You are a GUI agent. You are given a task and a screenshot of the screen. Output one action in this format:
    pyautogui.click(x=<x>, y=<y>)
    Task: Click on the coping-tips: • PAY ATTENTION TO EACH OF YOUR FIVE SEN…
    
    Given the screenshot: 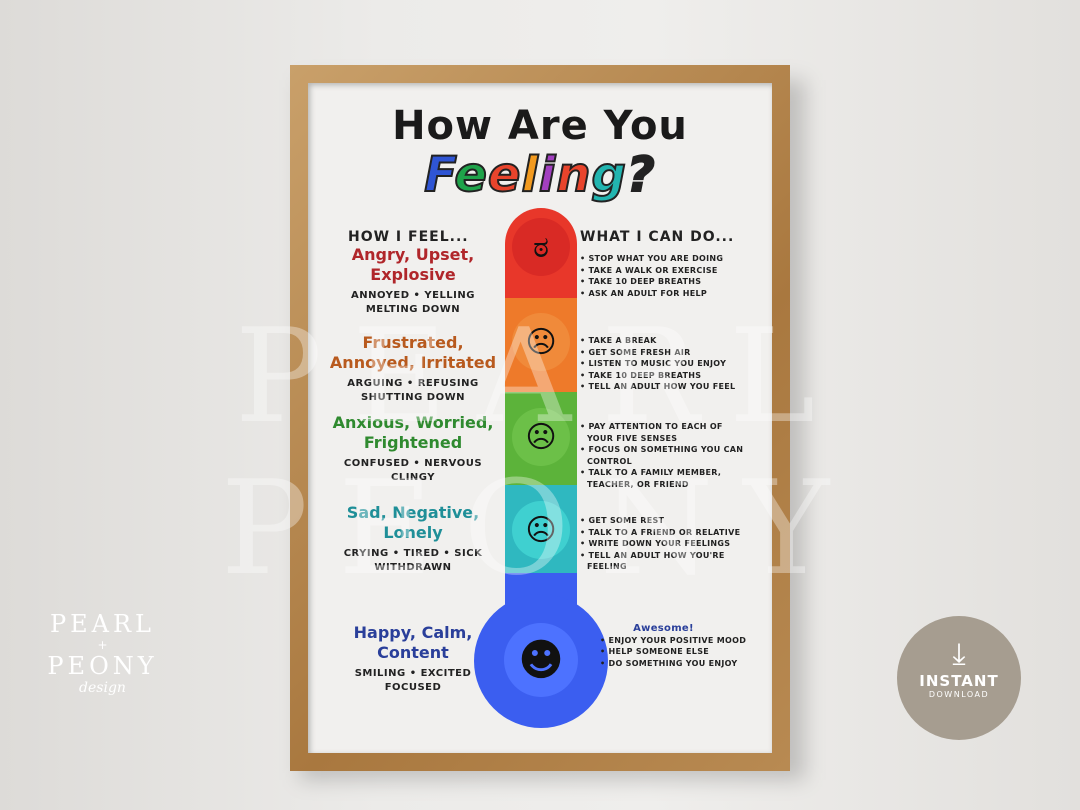 What is the action you would take?
    pyautogui.click(x=665, y=455)
    